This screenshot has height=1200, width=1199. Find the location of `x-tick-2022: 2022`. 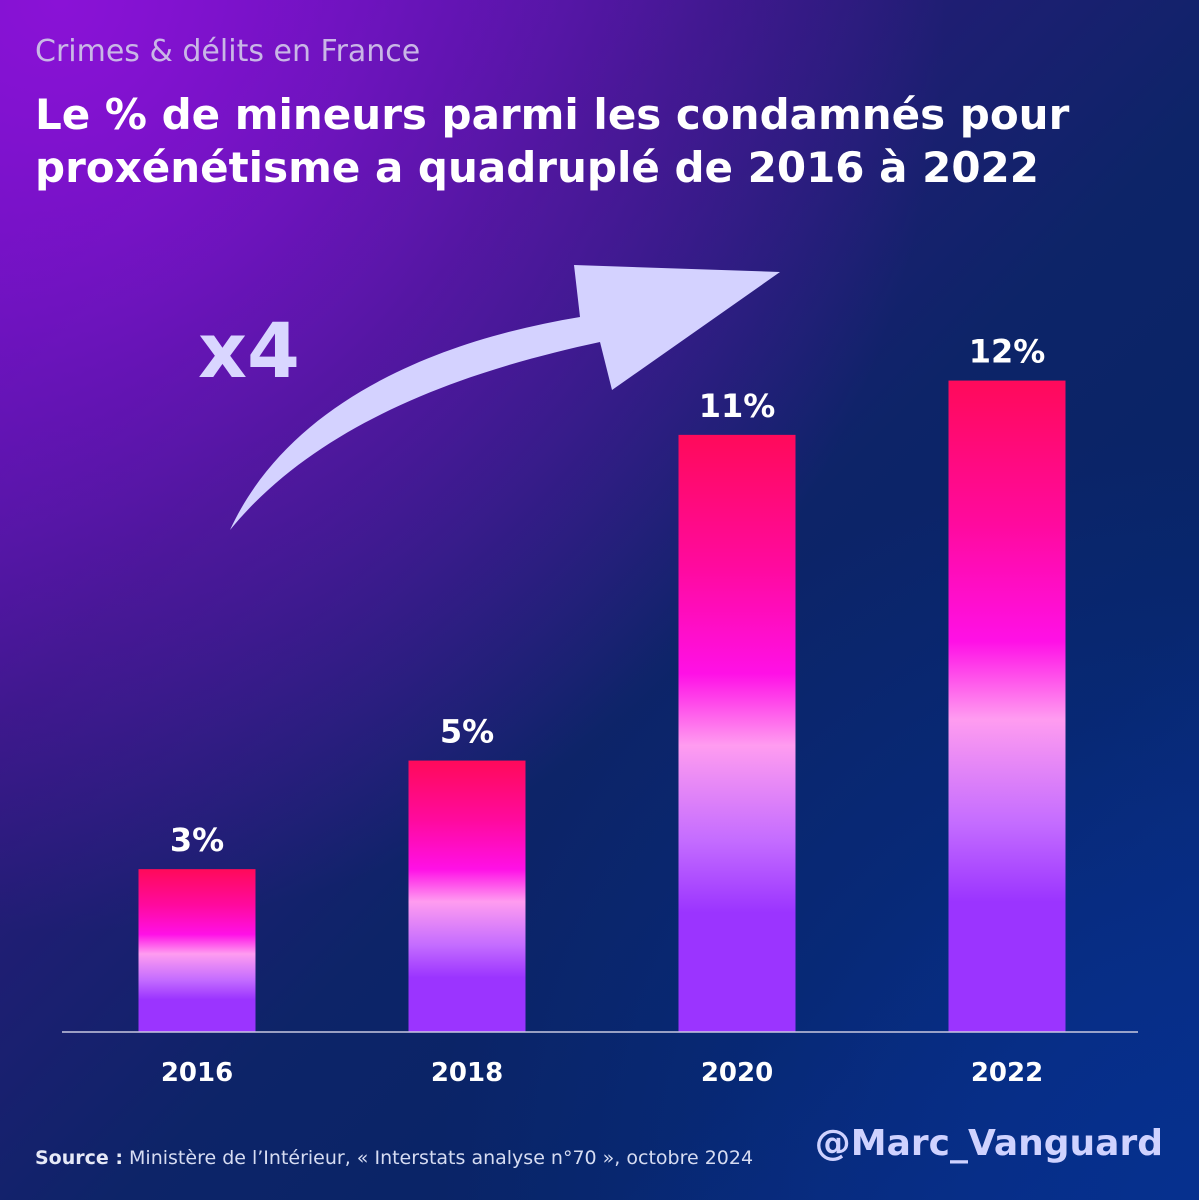

x-tick-2022: 2022 is located at coordinates (1007, 1073).